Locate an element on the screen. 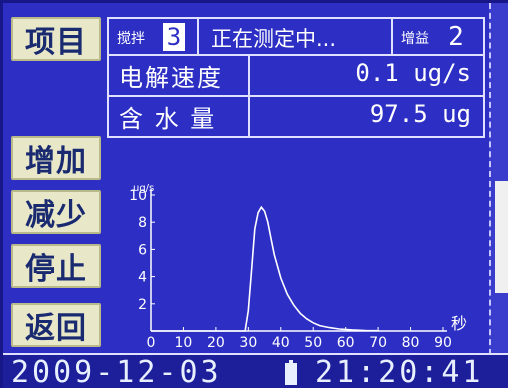 This screenshot has height=388, width=508. water-content-value: 97.5 ug is located at coordinates (420, 114).